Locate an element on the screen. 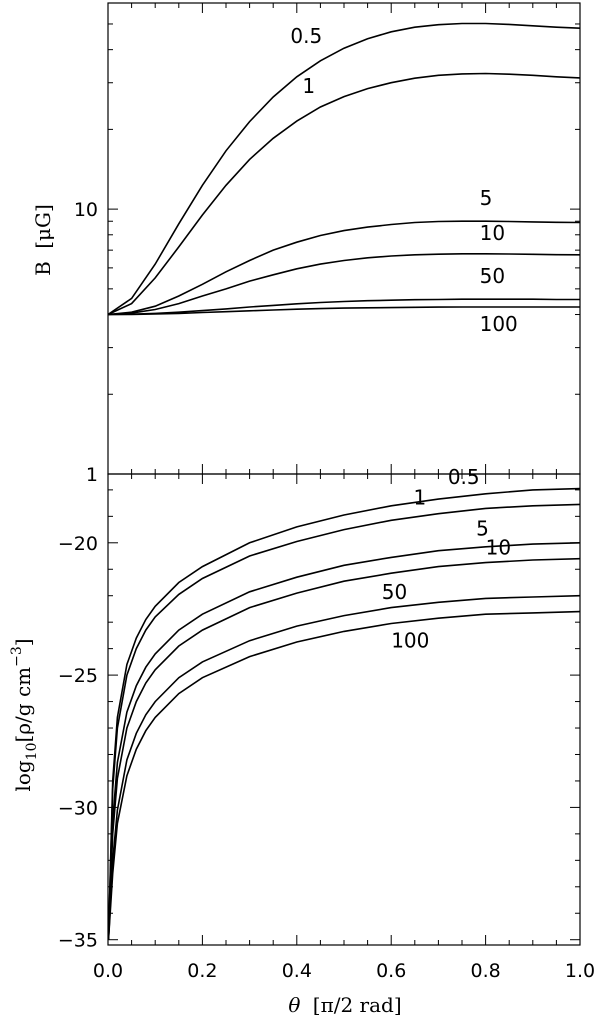 The height and width of the screenshot is (1023, 600). bottom-y-axis-body: [ρ/g cm is located at coordinates (23, 705).